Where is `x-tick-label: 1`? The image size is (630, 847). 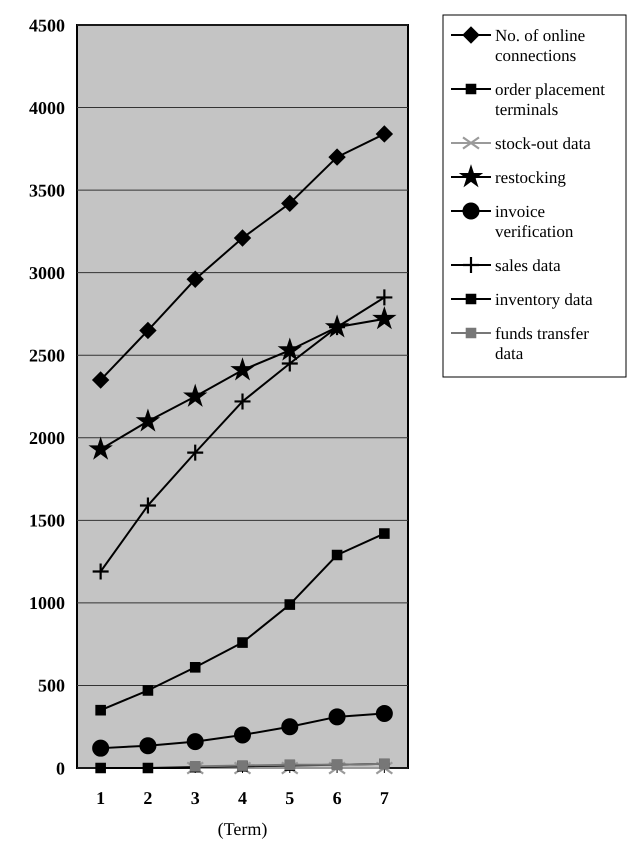 x-tick-label: 1 is located at coordinates (101, 798).